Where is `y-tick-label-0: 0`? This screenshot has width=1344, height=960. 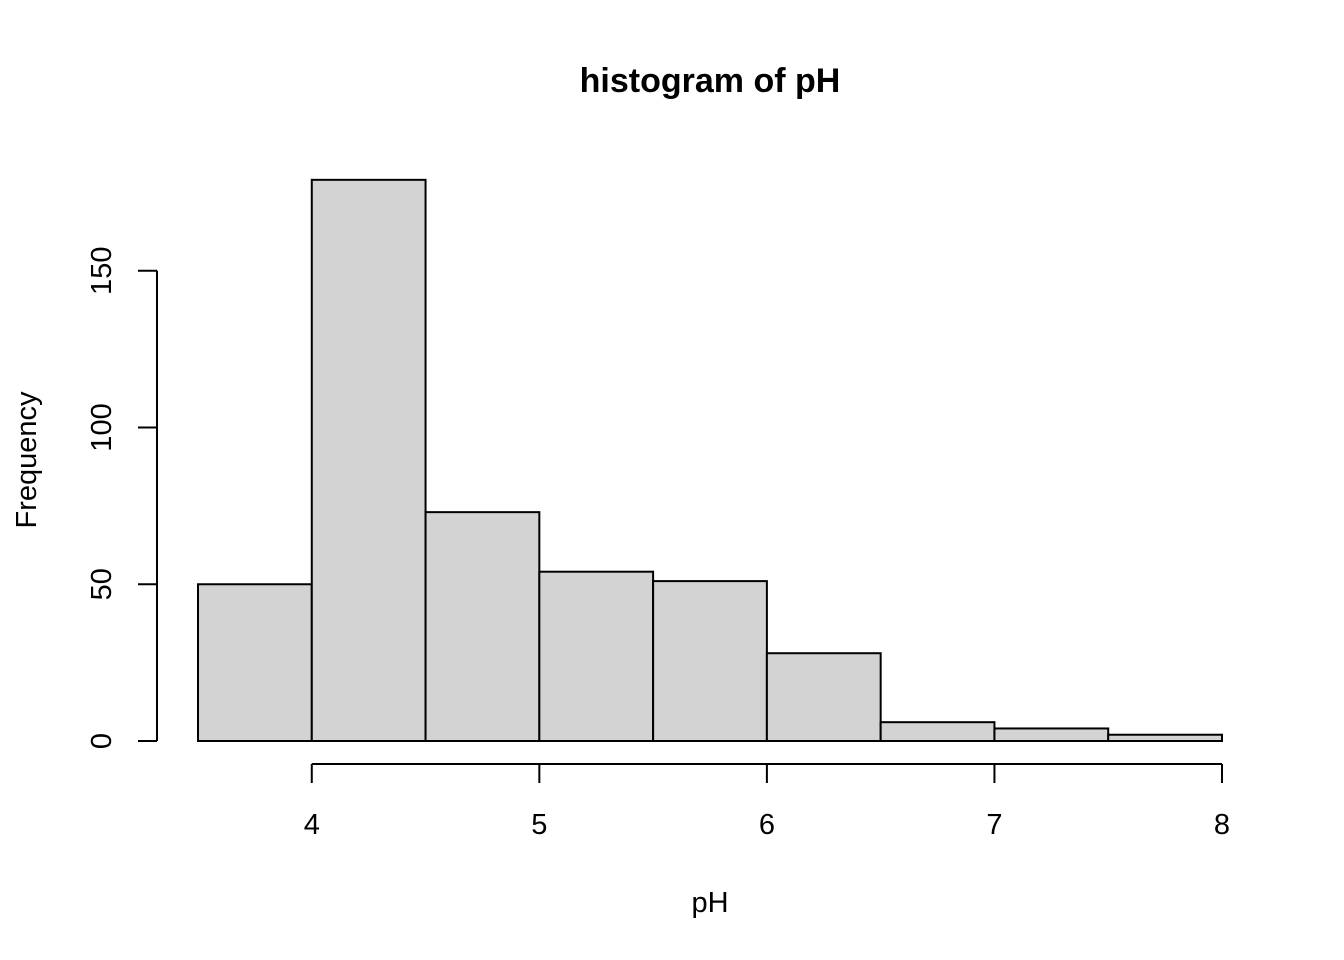 y-tick-label-0: 0 is located at coordinates (102, 741).